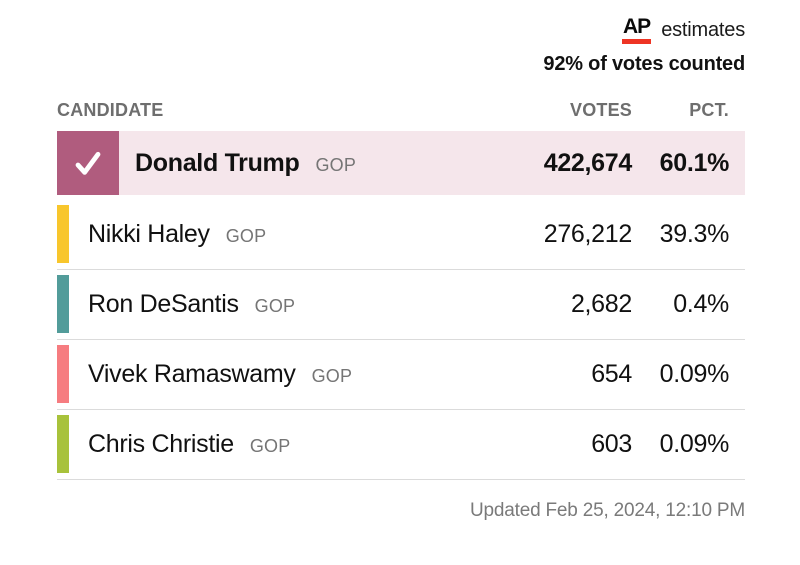  I want to click on topbar: AP estimates 92% of votes counted, so click(401, 46).